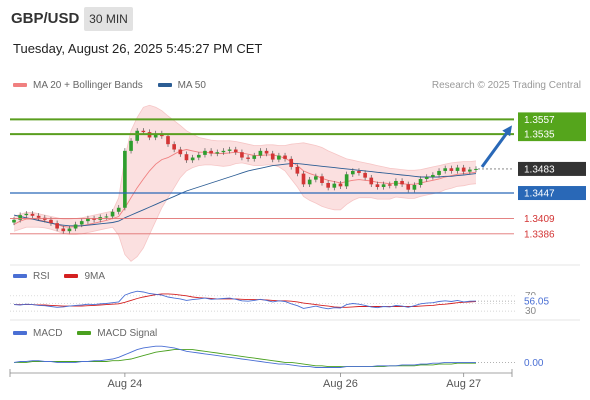 The width and height of the screenshot is (590, 400). Describe the element at coordinates (495, 149) in the screenshot. I see `trend-arrow-shaft` at that location.